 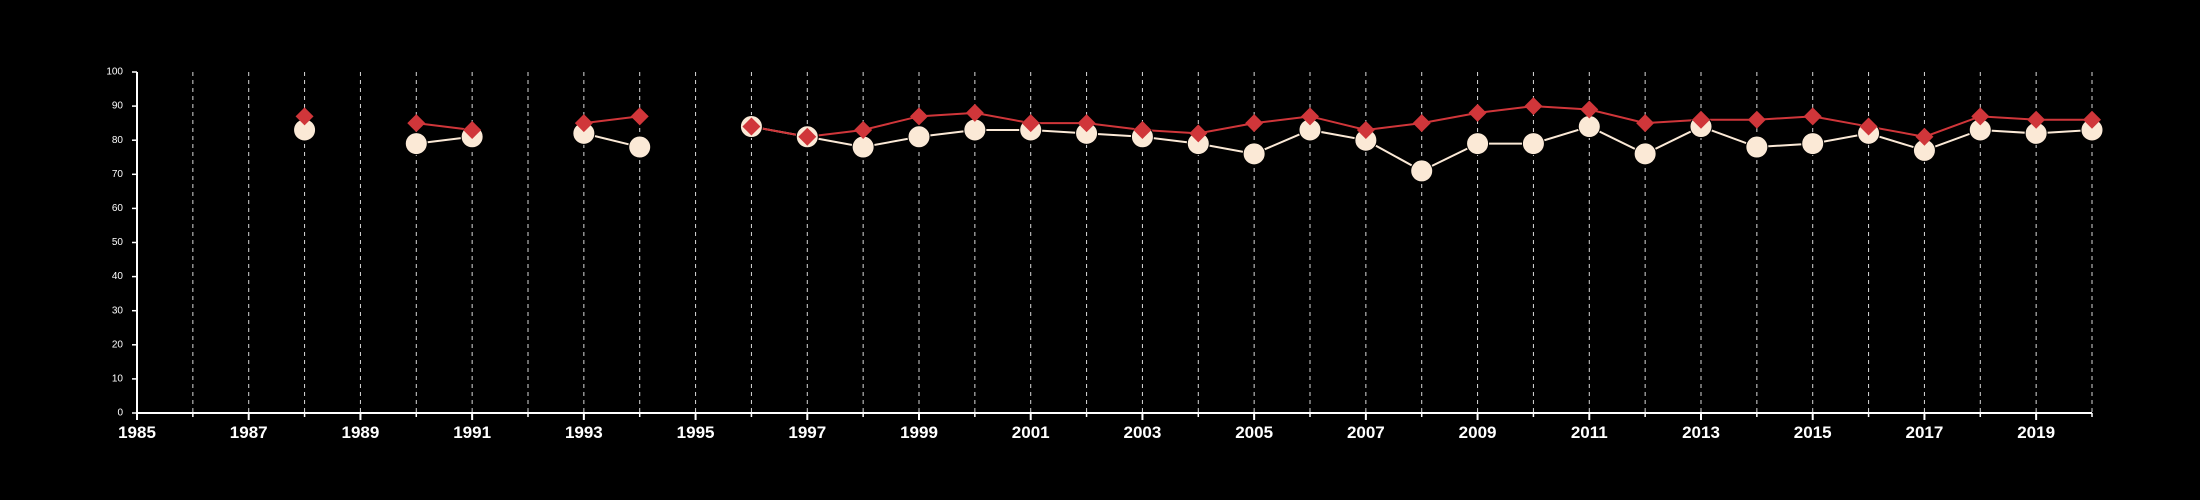 I want to click on y-tick-label: 10, so click(x=118, y=379).